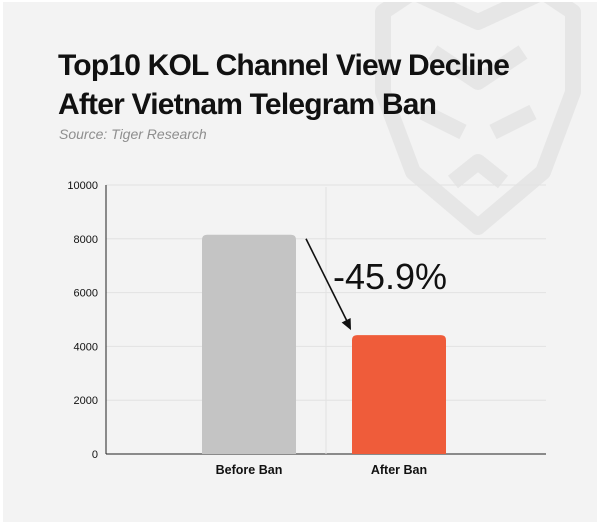  I want to click on bar-before-ban, so click(249, 344).